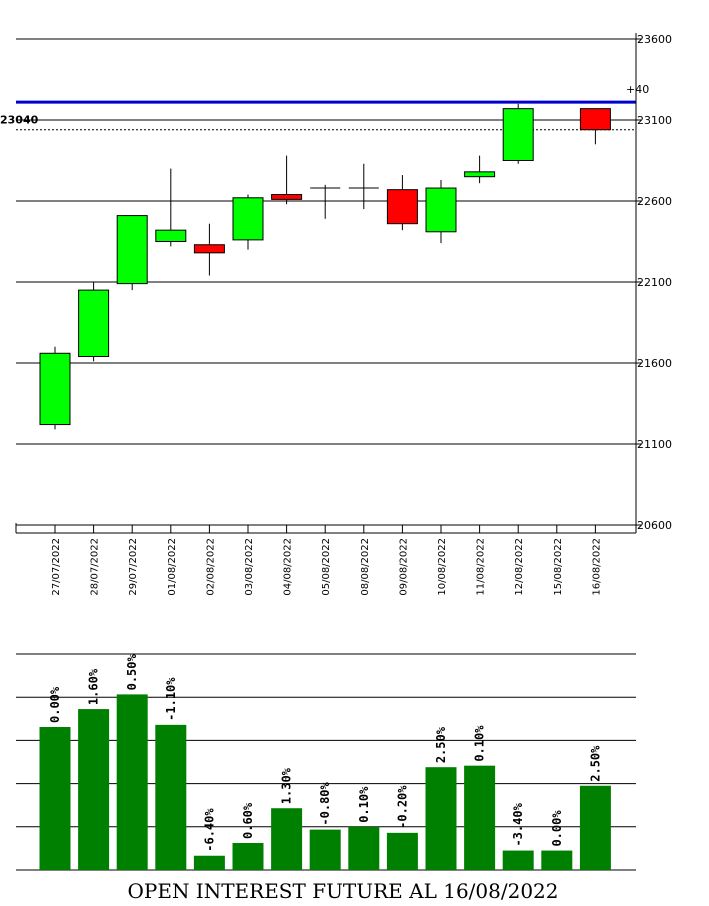 This screenshot has width=709, height=906. I want to click on date-tick-label: 10/08/2022, so click(442, 567).